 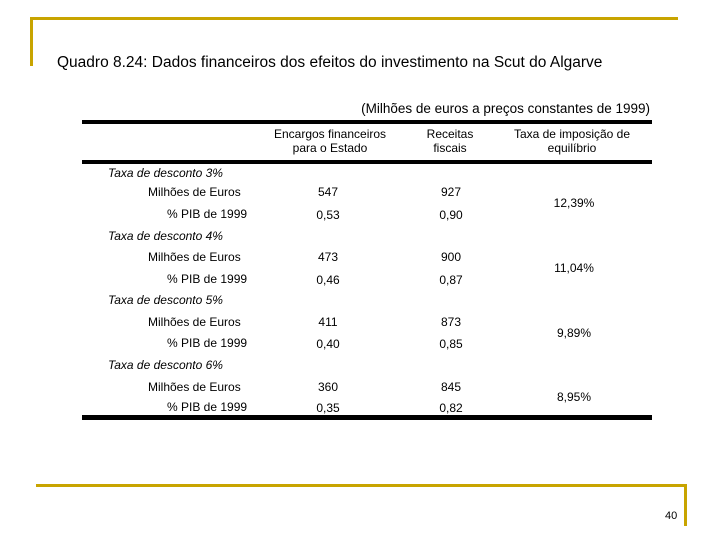 I want to click on receitas-value: 873, so click(x=451, y=322).